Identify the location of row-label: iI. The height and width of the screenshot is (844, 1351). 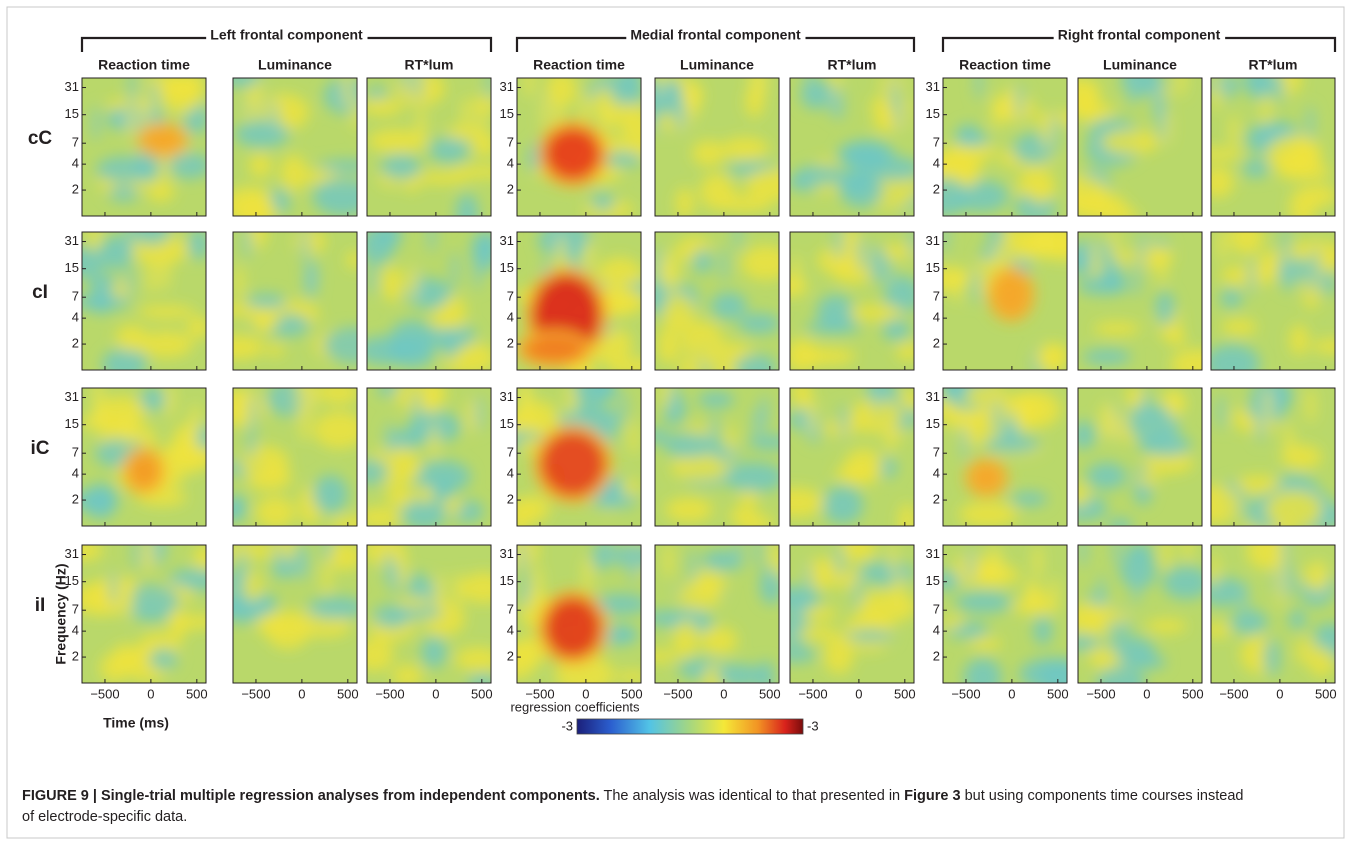
(40, 605).